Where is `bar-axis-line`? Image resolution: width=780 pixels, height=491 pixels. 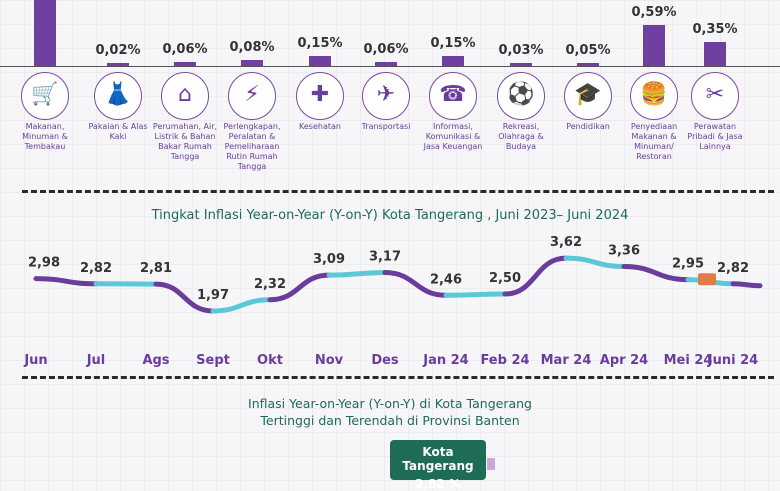 bar-axis-line is located at coordinates (390, 66).